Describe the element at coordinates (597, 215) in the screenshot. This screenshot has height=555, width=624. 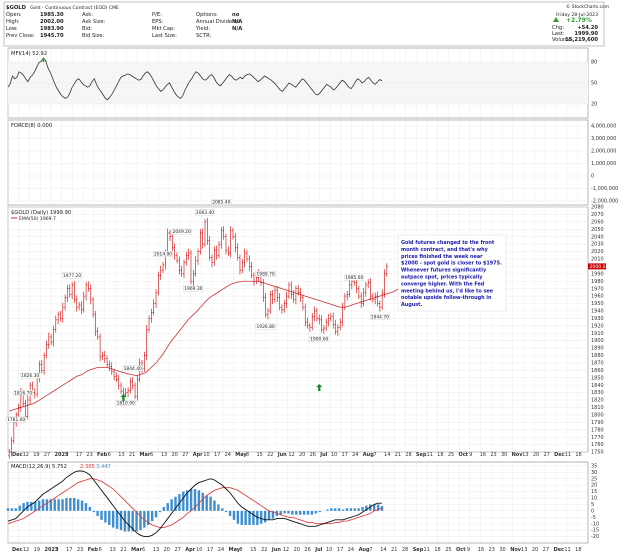
I see `price-y-tick: 2070` at that location.